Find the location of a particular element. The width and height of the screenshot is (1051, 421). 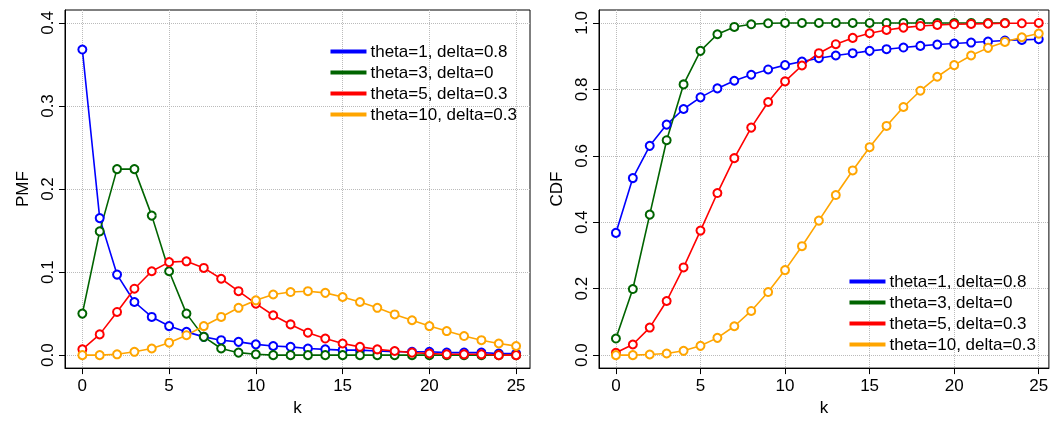

y-axis-title: PMF is located at coordinates (22, 189).